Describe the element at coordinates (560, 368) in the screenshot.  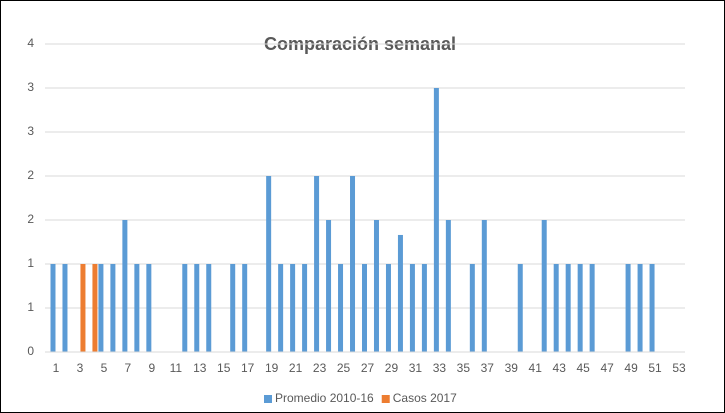
I see `x-tick-label: 43` at that location.